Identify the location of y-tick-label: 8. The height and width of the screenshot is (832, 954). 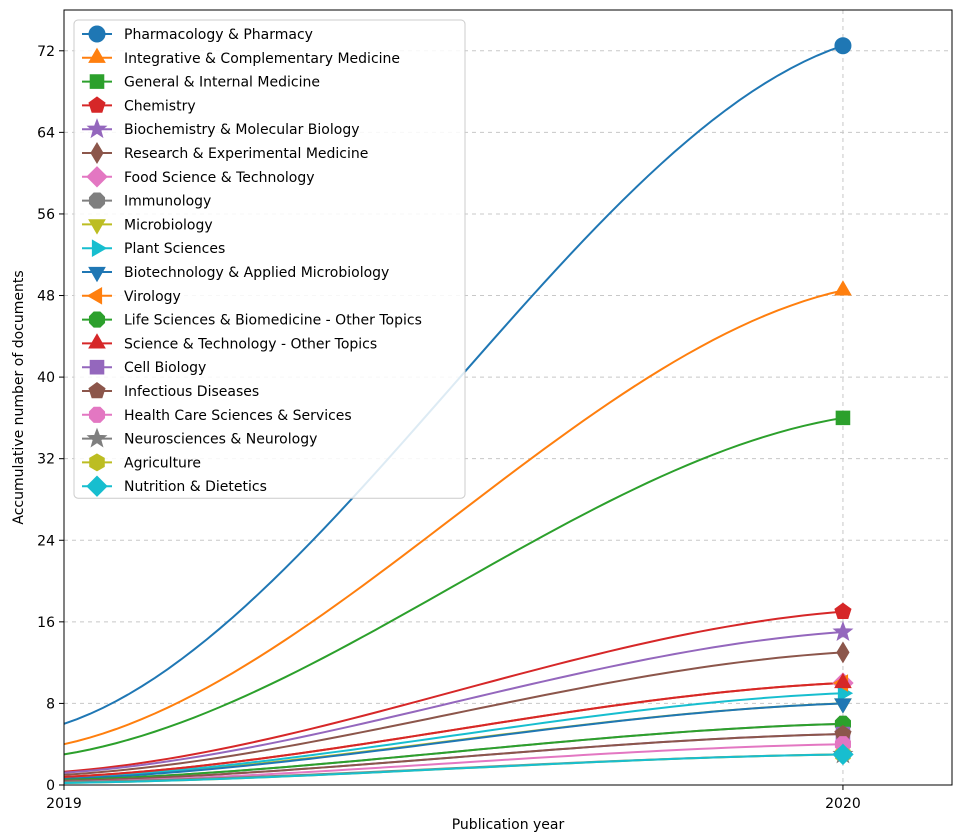
(50, 704).